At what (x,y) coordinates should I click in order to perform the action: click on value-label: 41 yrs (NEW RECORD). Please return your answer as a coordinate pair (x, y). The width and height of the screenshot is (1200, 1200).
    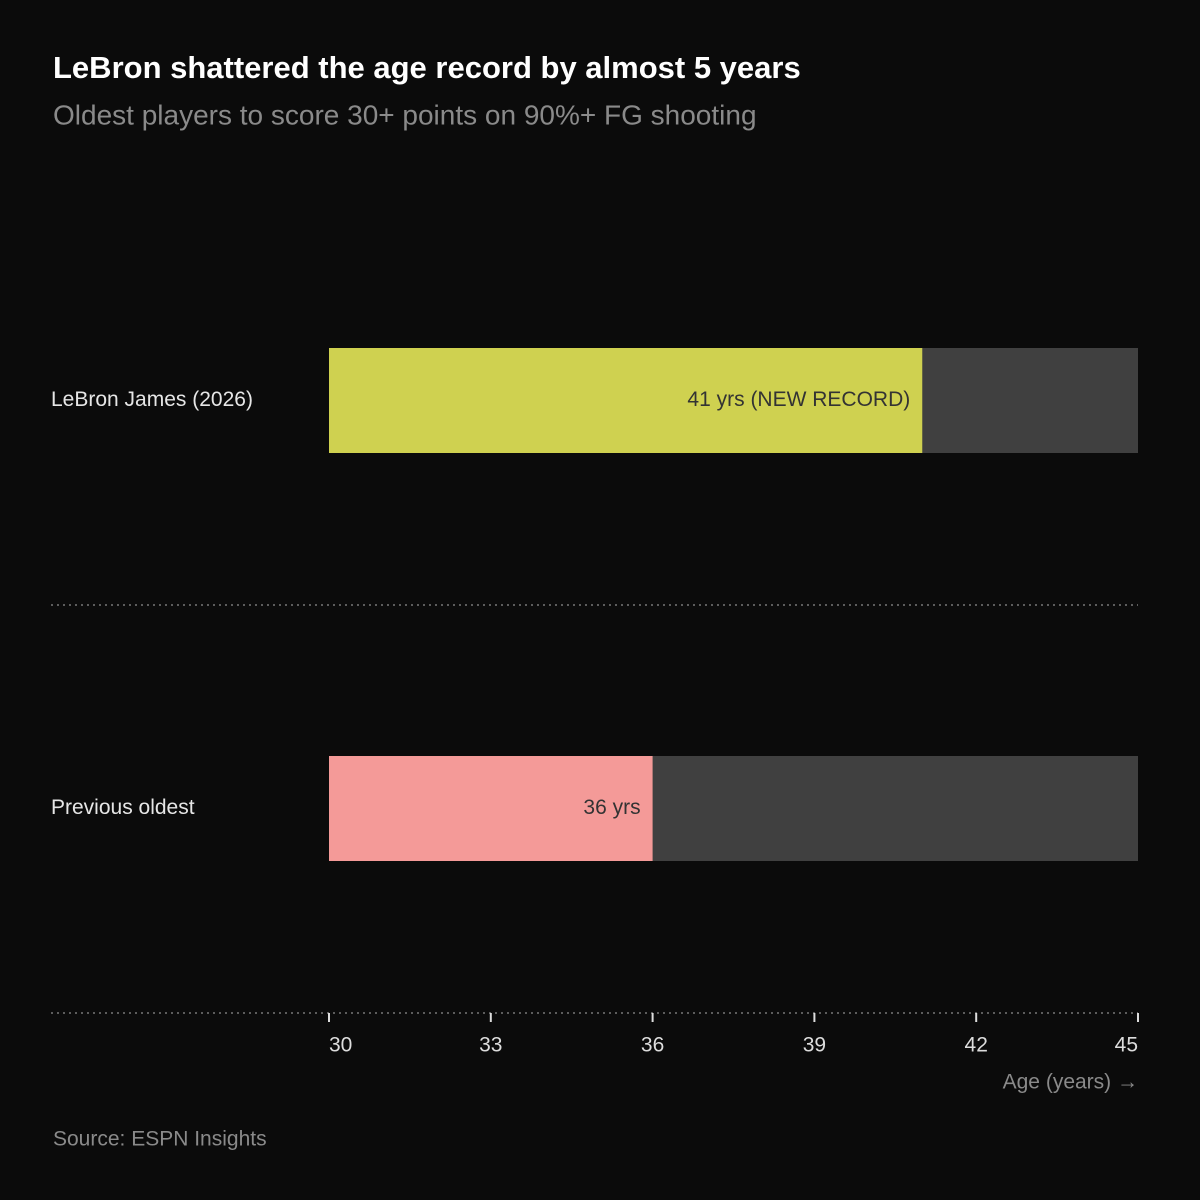
    Looking at the image, I should click on (798, 399).